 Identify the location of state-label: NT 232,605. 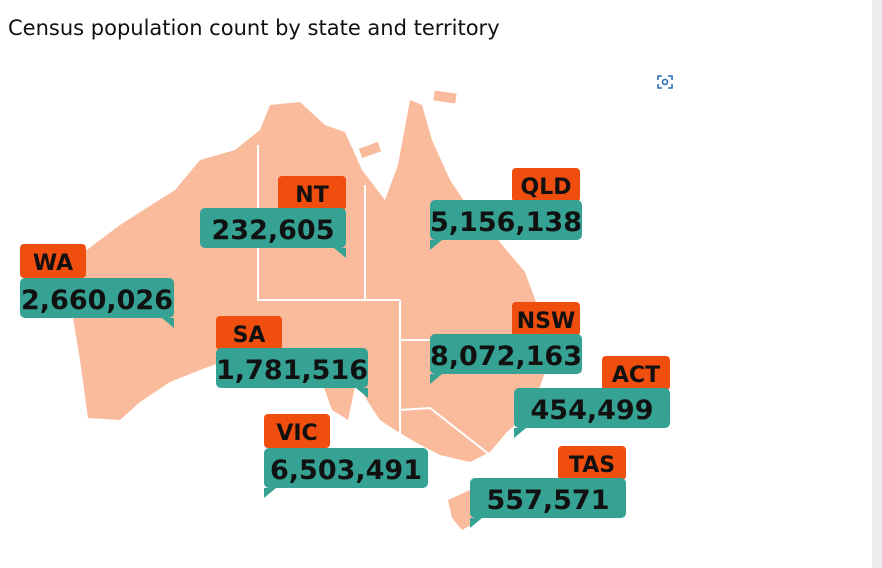
(273, 217).